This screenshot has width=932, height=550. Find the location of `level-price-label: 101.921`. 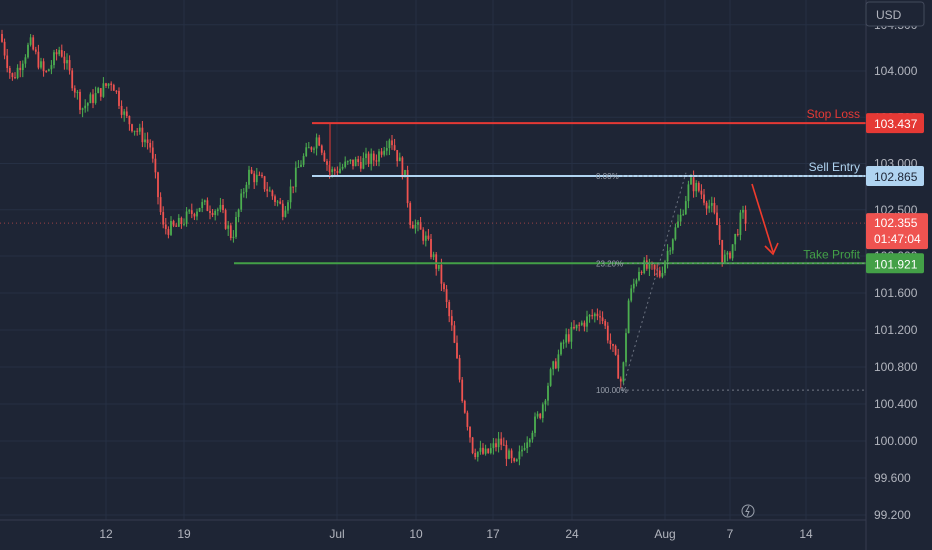

level-price-label: 101.921 is located at coordinates (896, 264).